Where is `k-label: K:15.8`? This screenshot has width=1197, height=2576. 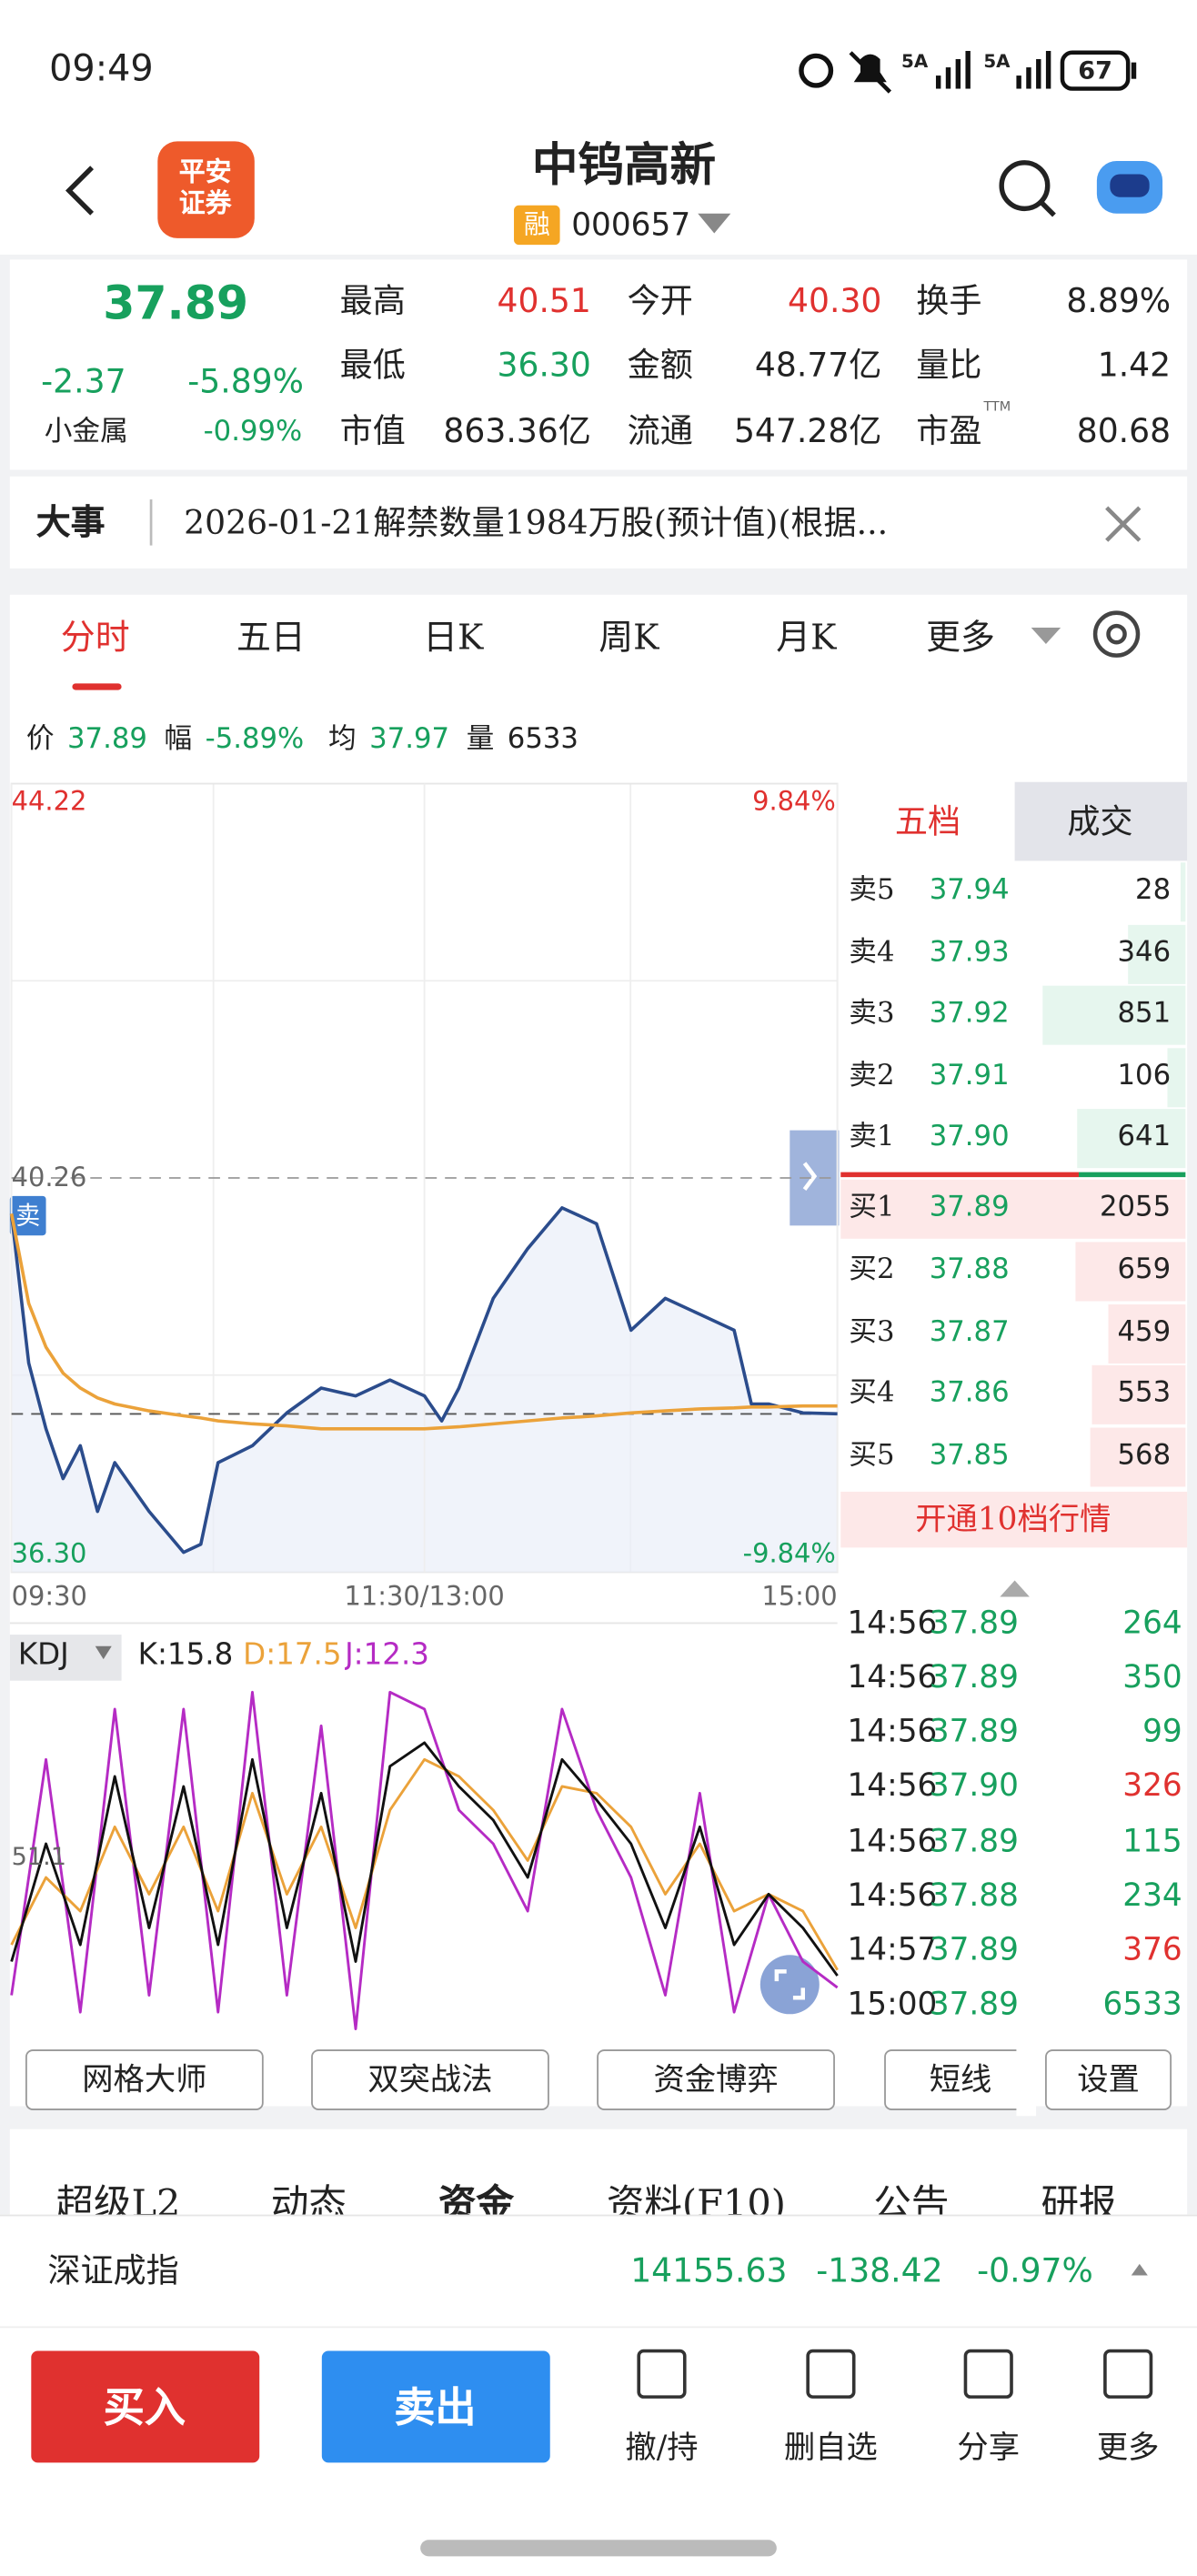
k-label: K:15.8 is located at coordinates (185, 1656).